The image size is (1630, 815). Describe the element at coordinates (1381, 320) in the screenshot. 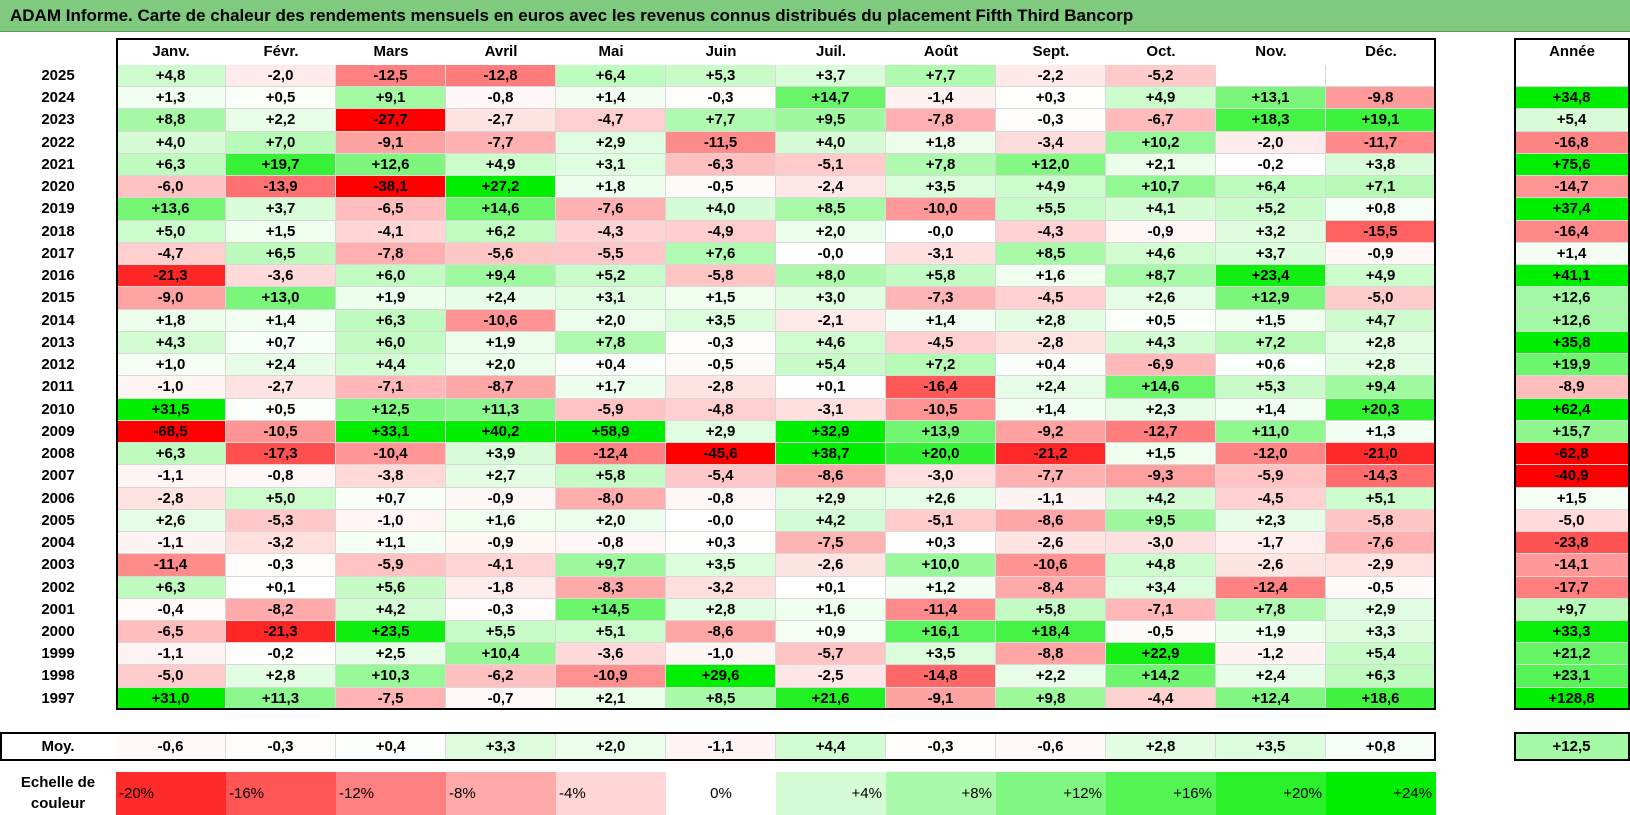

I see `heatmap-cell: +4,7` at that location.